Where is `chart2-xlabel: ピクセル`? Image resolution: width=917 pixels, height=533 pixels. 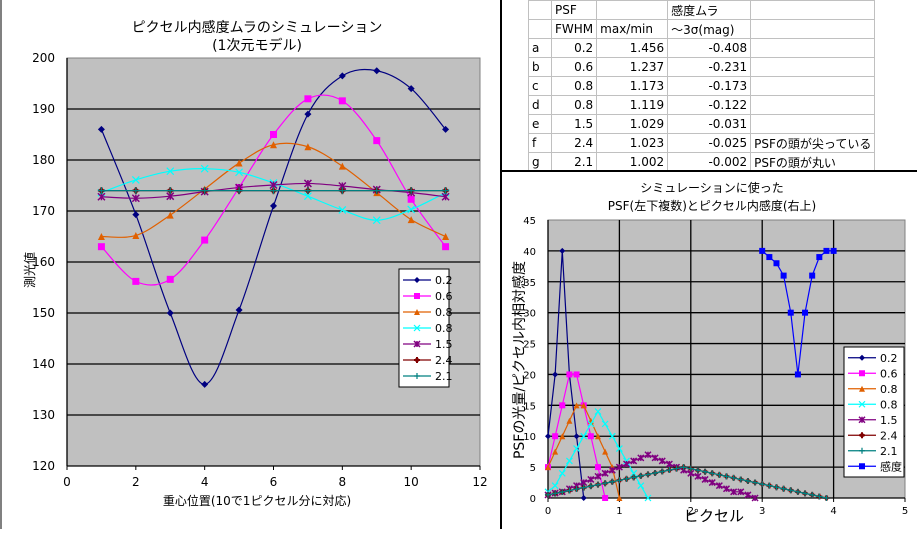
chart2-xlabel: ピクセル is located at coordinates (714, 516).